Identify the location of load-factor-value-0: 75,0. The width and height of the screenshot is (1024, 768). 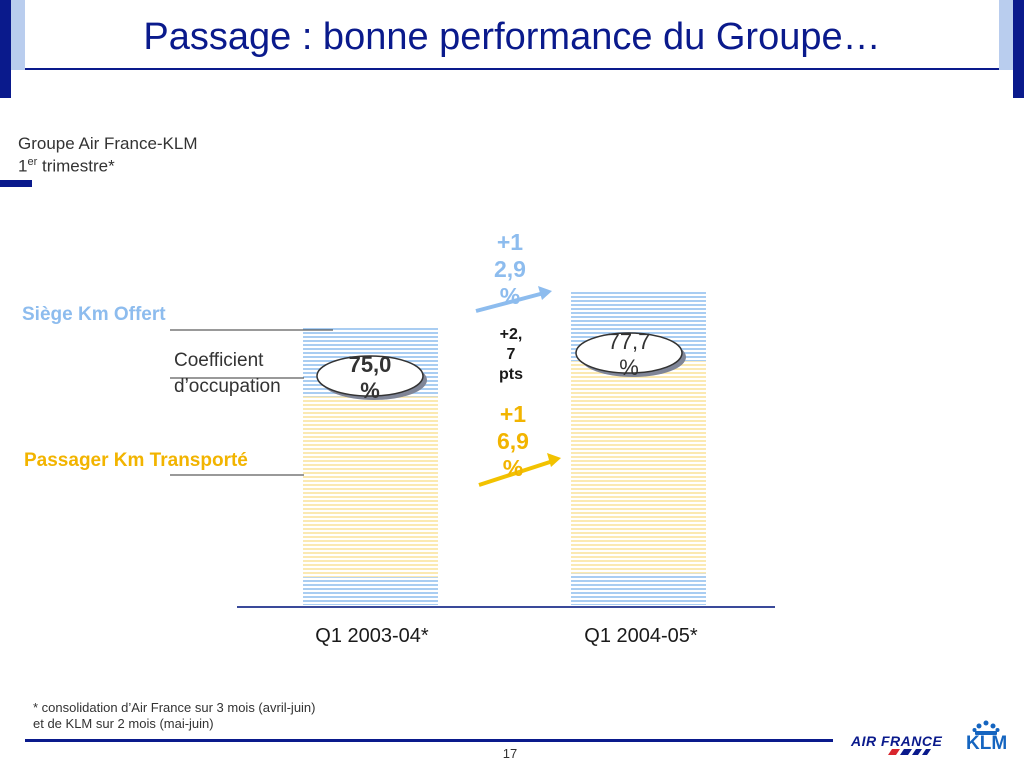
(370, 364).